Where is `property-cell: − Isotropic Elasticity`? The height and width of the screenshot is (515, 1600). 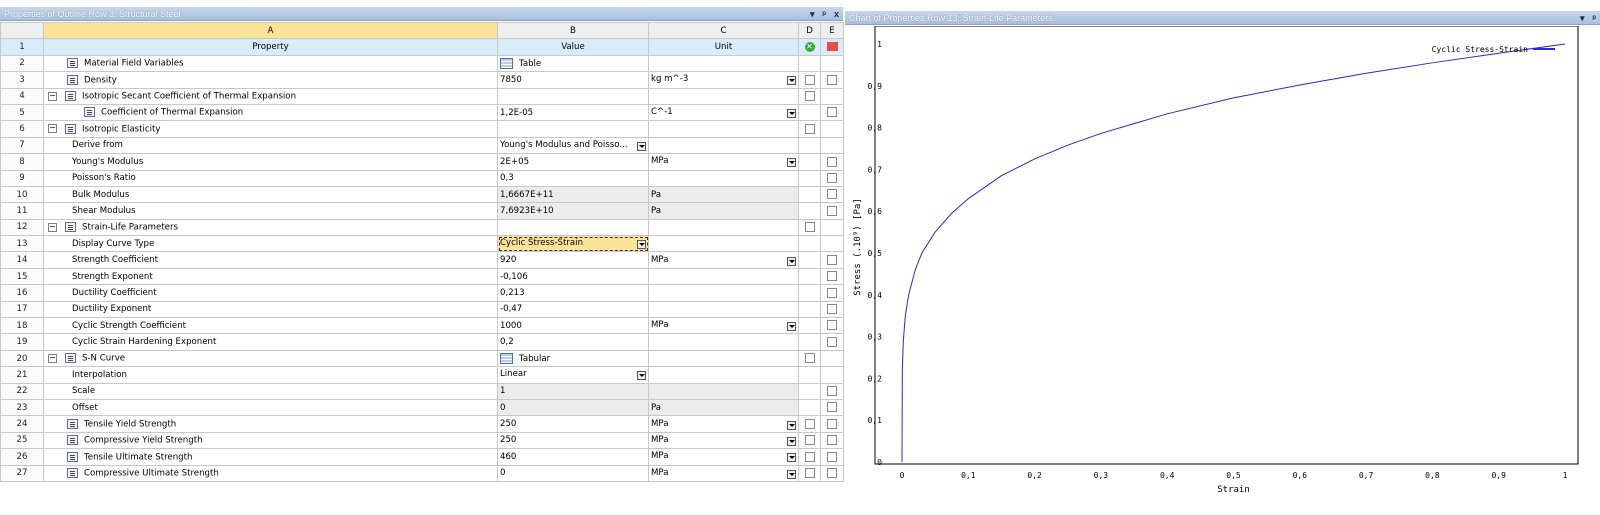
property-cell: − Isotropic Elasticity is located at coordinates (270, 129).